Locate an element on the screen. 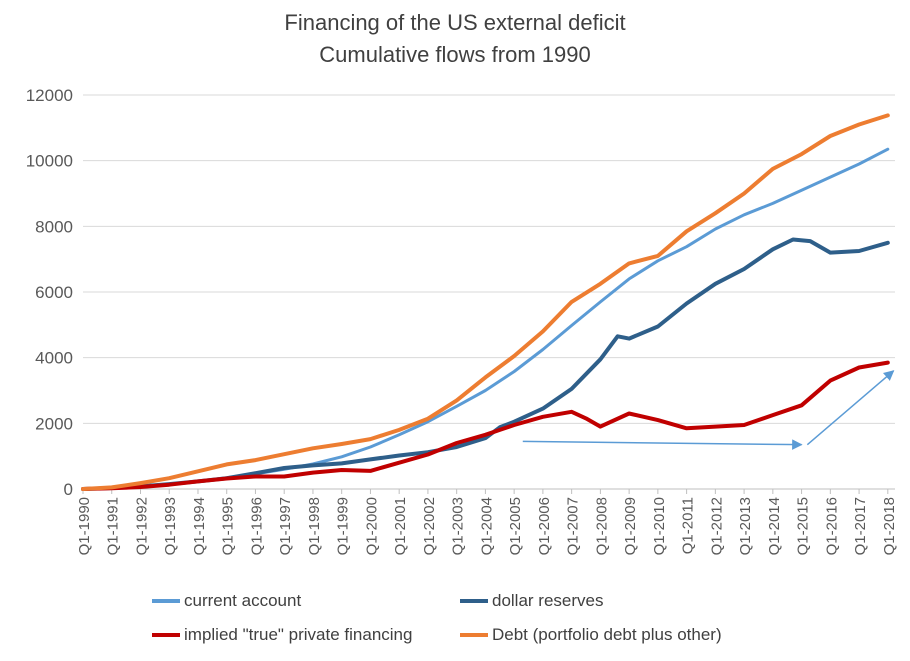 This screenshot has height=661, width=910. legend-label-current-account: current account is located at coordinates (243, 600).